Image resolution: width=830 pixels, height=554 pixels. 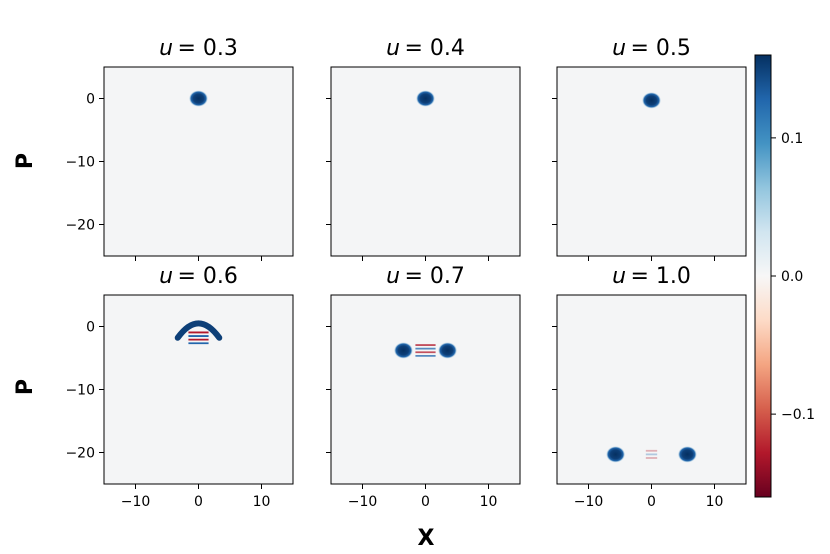 What do you see at coordinates (425, 48) in the screenshot?
I see `panel-title: u = 0.4` at bounding box center [425, 48].